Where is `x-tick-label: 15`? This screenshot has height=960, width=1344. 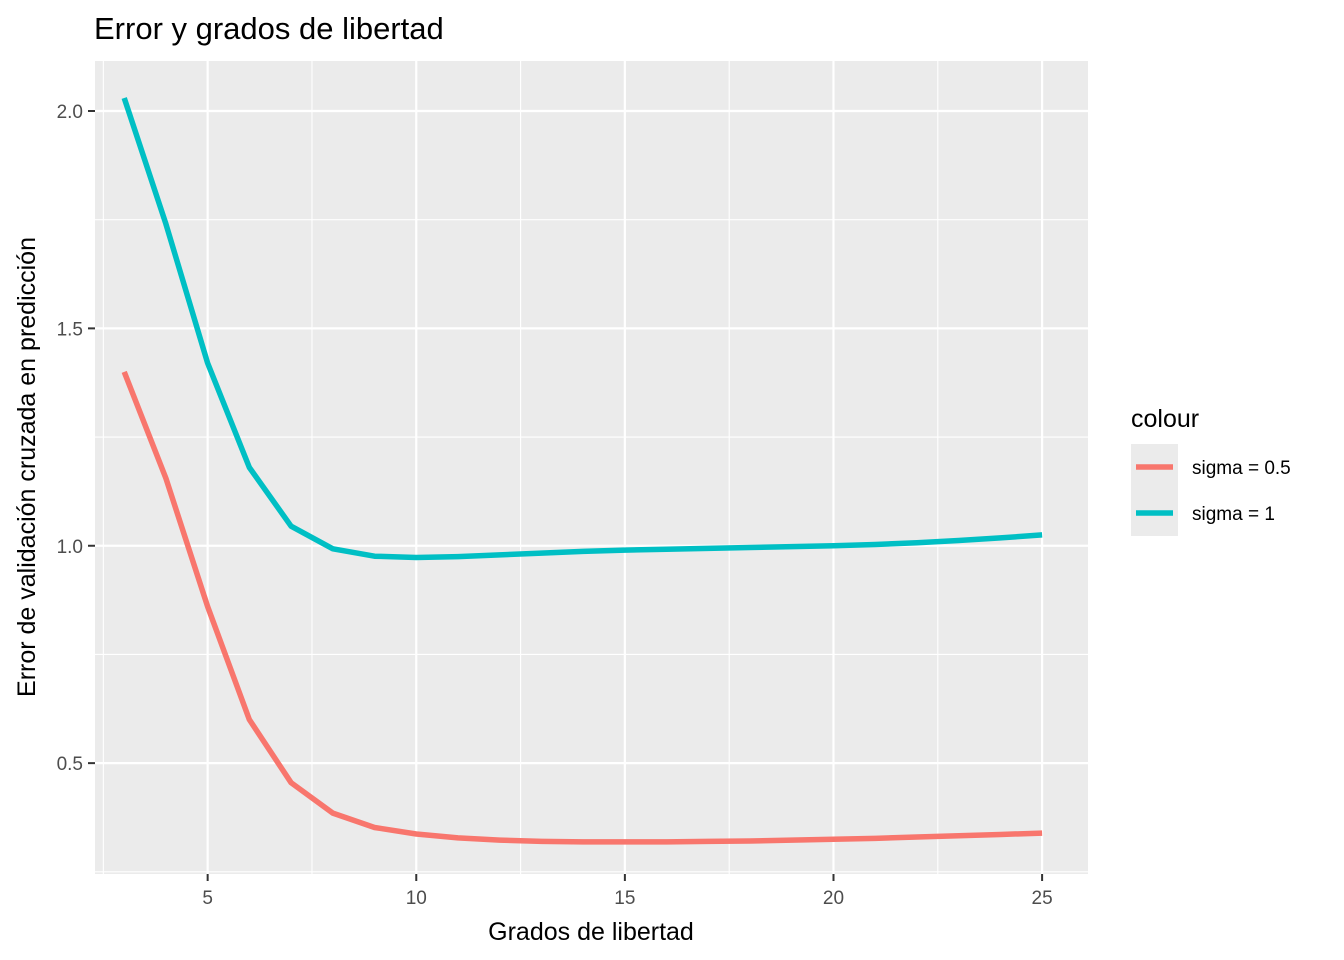 x-tick-label: 15 is located at coordinates (624, 898).